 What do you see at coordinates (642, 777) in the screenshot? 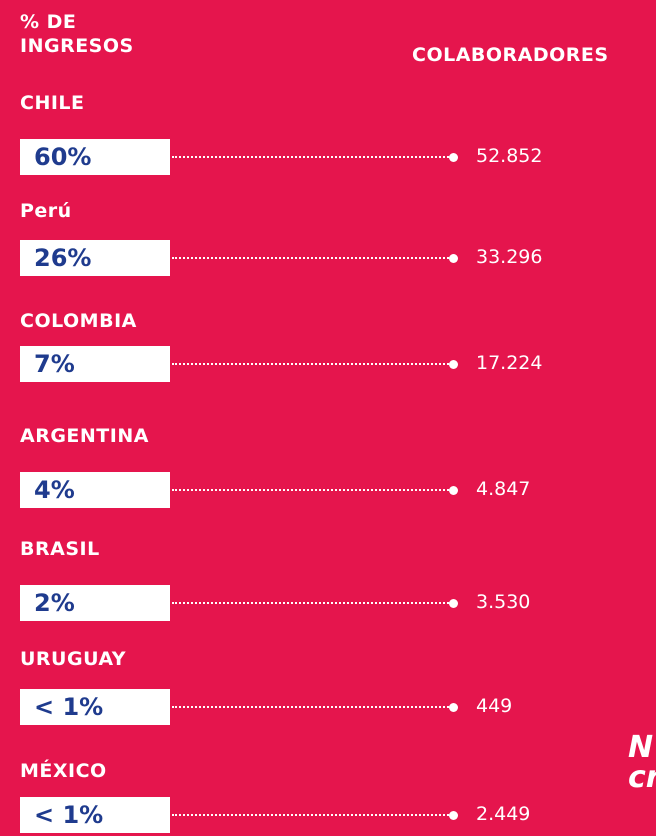
I see `cut-text: cr` at bounding box center [642, 777].